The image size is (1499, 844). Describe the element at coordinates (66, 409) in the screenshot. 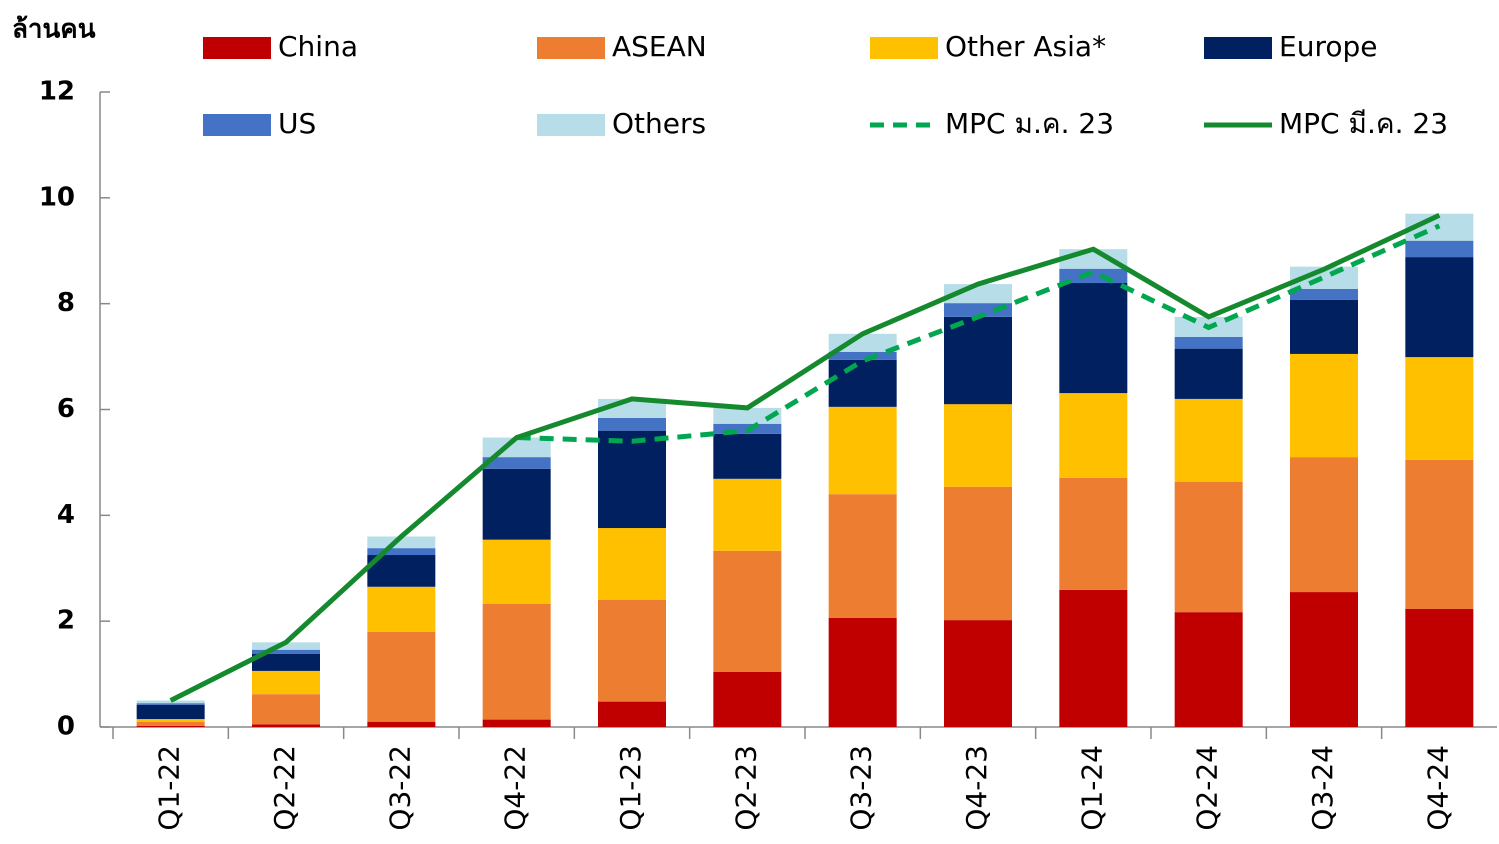

I see `y-tick-label: 6` at that location.